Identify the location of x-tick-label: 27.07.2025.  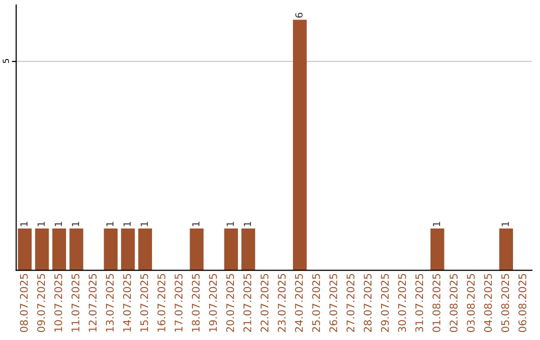
(350, 303).